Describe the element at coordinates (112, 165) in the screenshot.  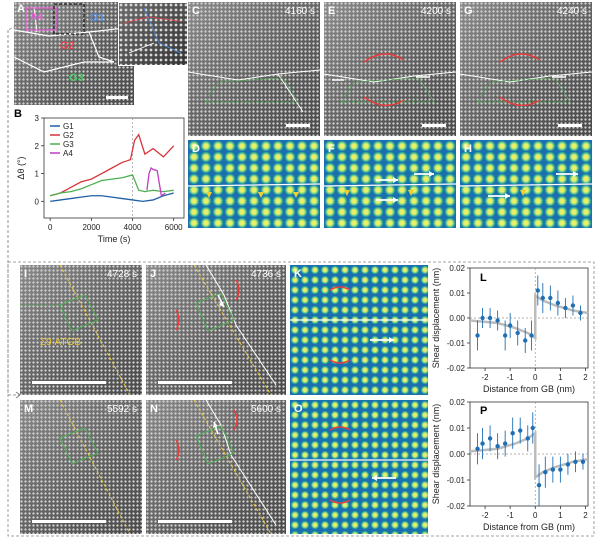
I see `series-line-g2` at that location.